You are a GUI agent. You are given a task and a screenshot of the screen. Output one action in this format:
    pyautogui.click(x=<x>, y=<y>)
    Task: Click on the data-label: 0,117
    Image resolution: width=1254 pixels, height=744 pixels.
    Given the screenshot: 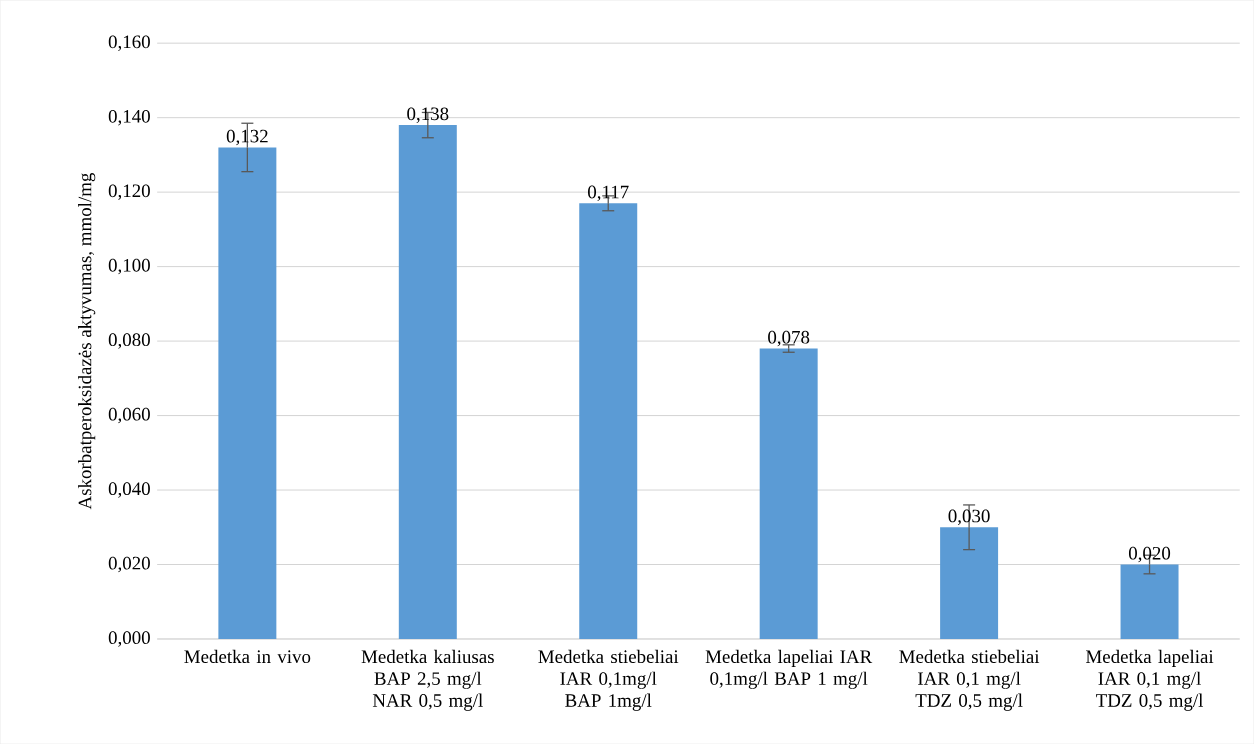 What is the action you would take?
    pyautogui.click(x=608, y=193)
    